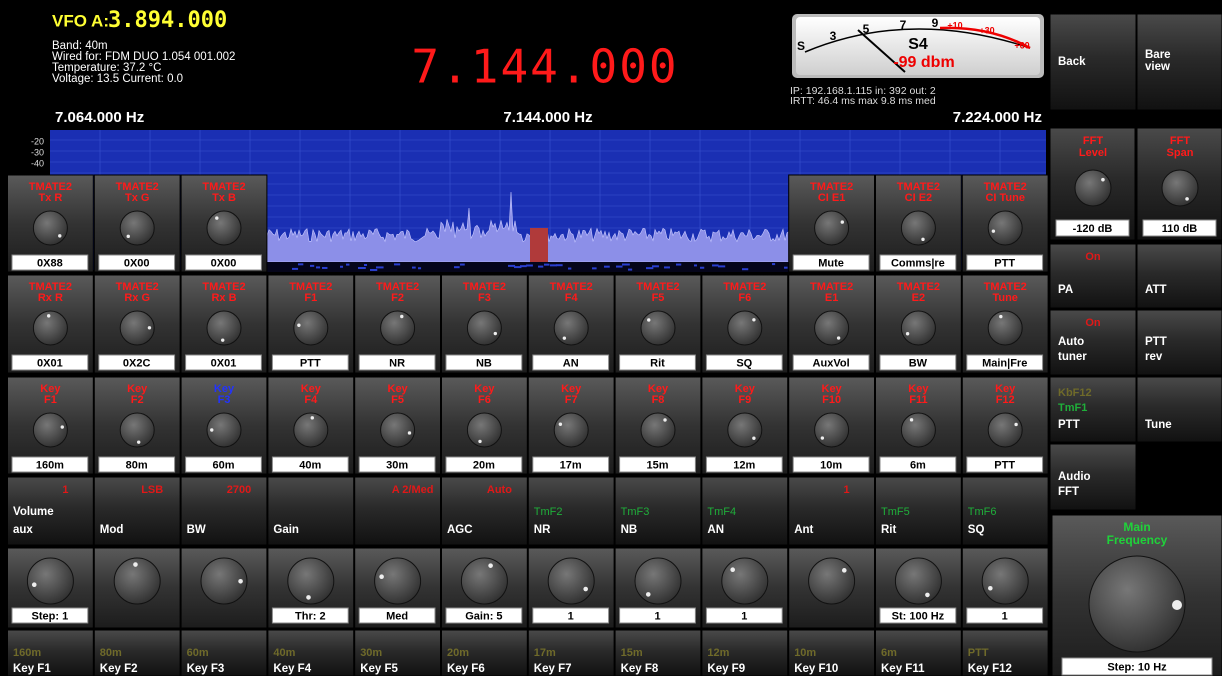  Describe the element at coordinates (954, 25) in the screenshot. I see `meter-scale-label: +10` at that location.